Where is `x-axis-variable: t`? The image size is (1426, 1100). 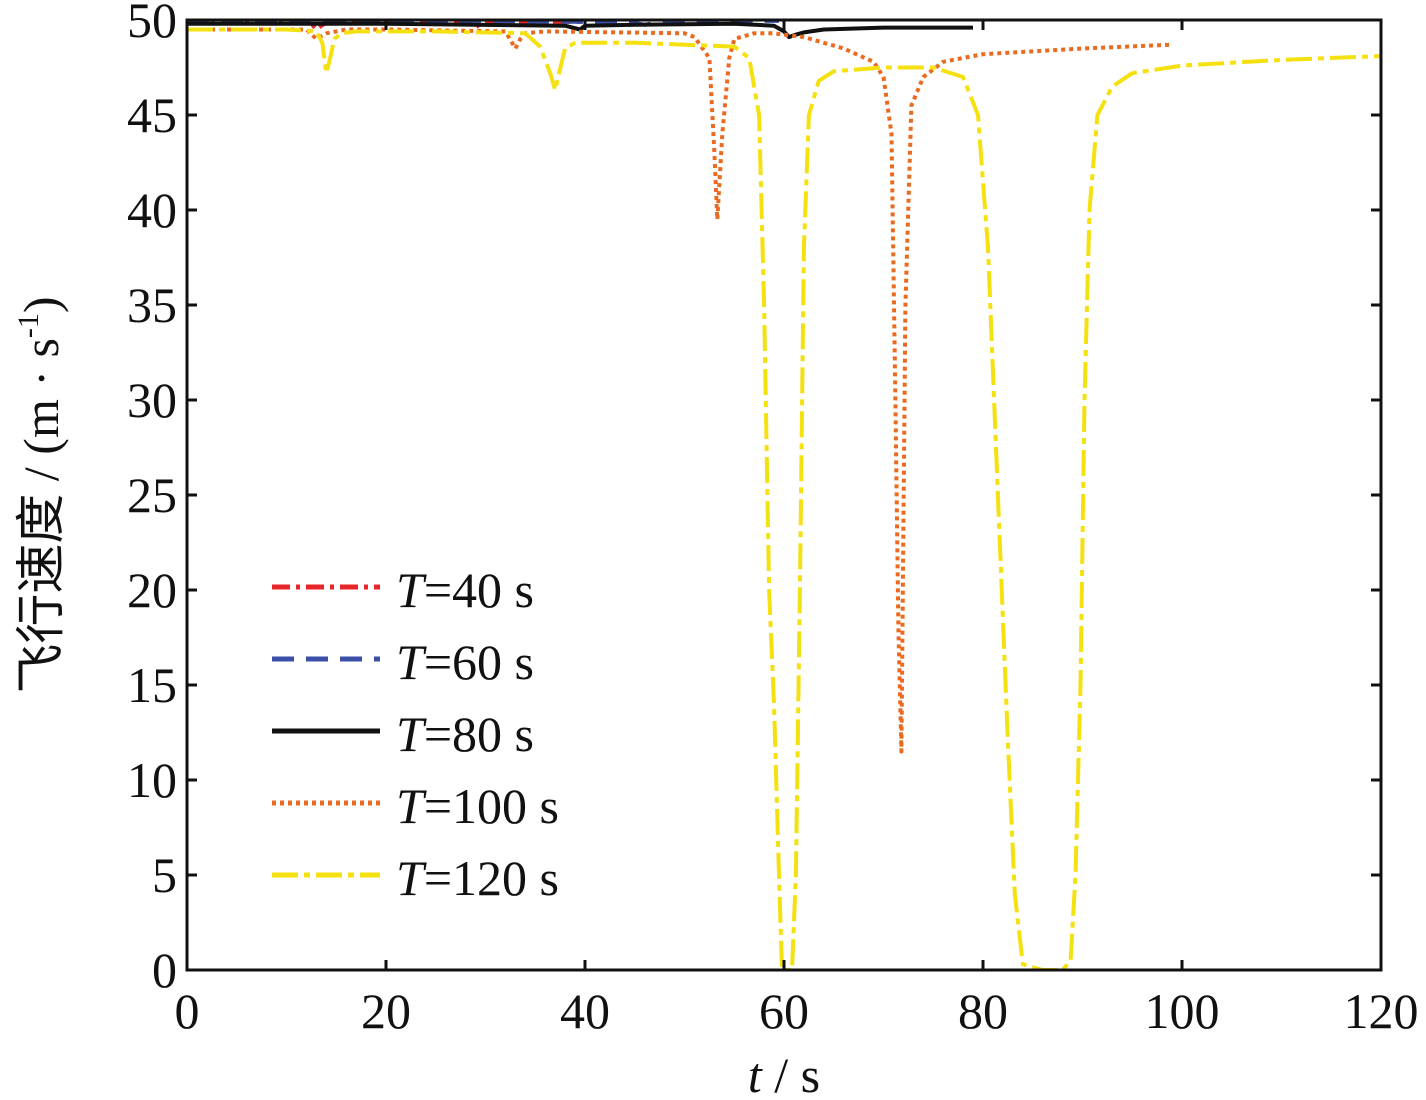 x-axis-variable: t is located at coordinates (755, 1073).